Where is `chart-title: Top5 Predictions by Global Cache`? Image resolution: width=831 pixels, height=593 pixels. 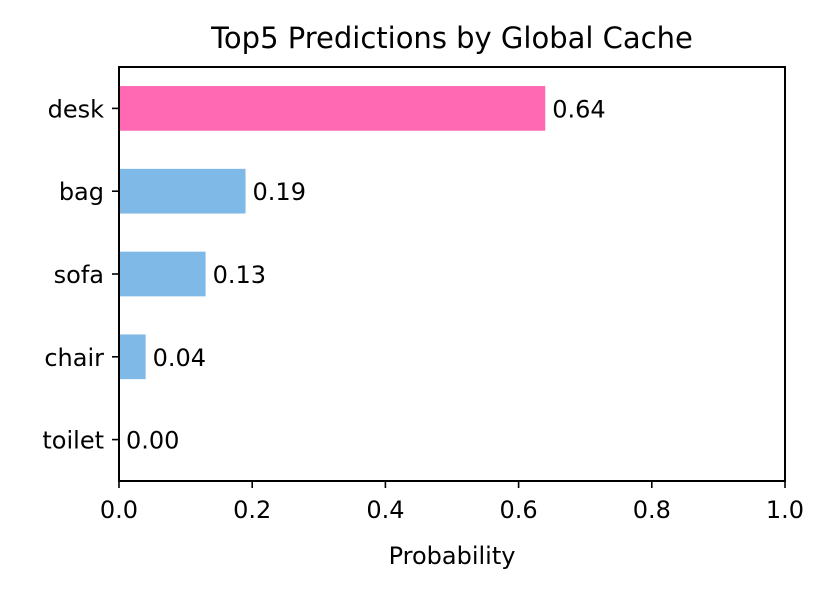
chart-title: Top5 Predictions by Global Cache is located at coordinates (451, 38).